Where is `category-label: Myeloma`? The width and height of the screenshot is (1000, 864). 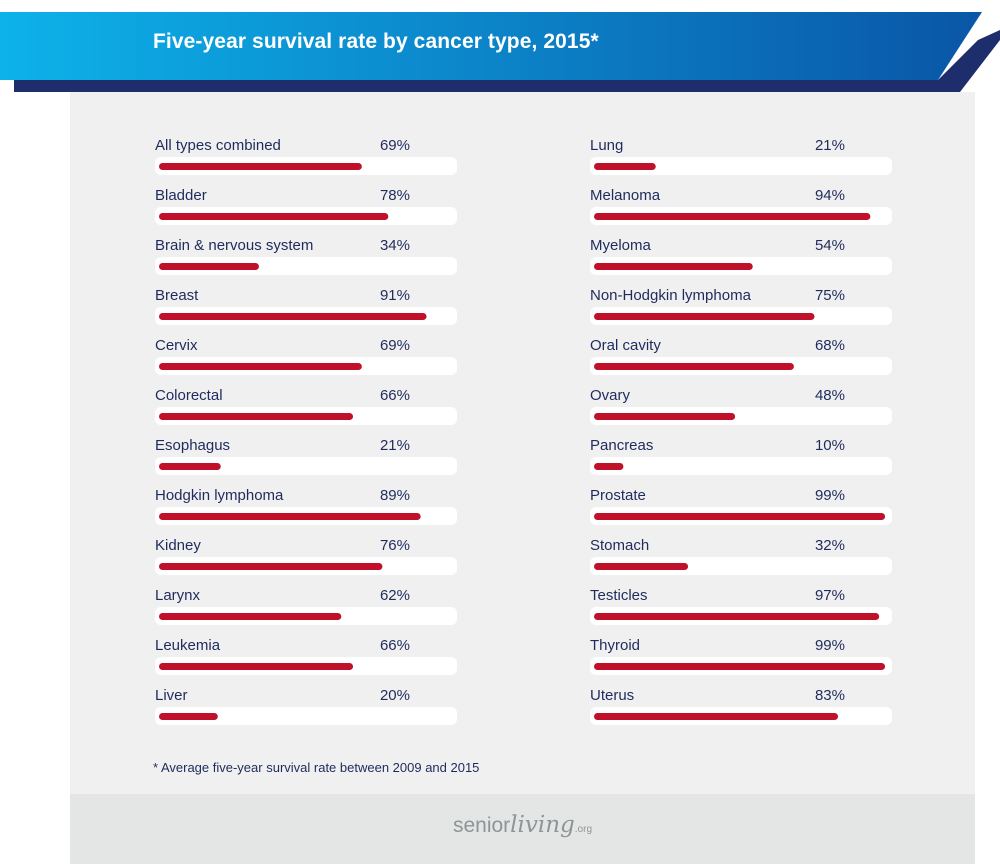 category-label: Myeloma is located at coordinates (621, 245).